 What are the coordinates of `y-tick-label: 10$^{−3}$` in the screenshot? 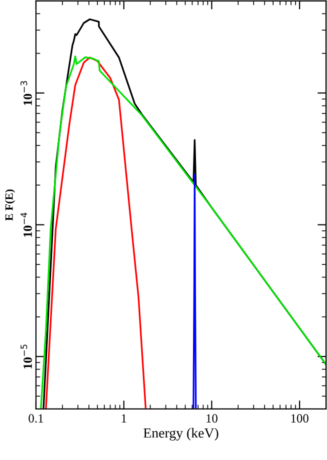 It's located at (26, 93).